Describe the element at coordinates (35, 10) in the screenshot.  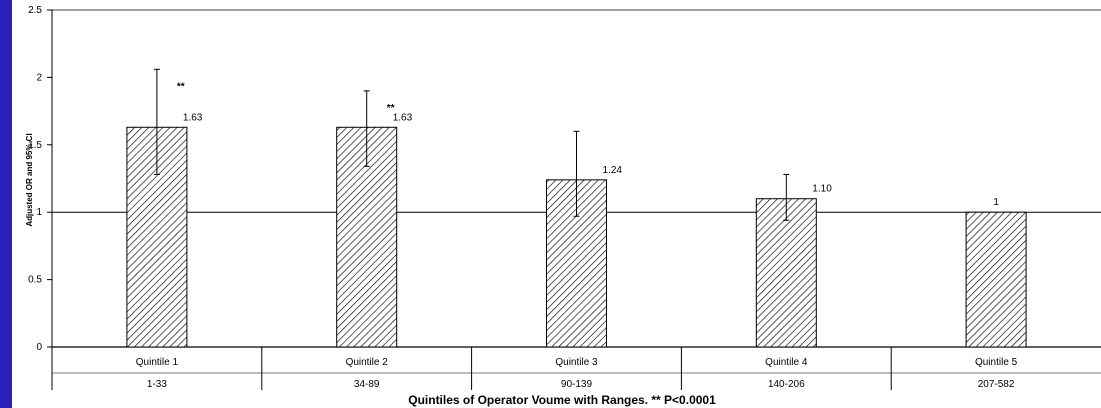
I see `y-tick-label: 2.5` at that location.